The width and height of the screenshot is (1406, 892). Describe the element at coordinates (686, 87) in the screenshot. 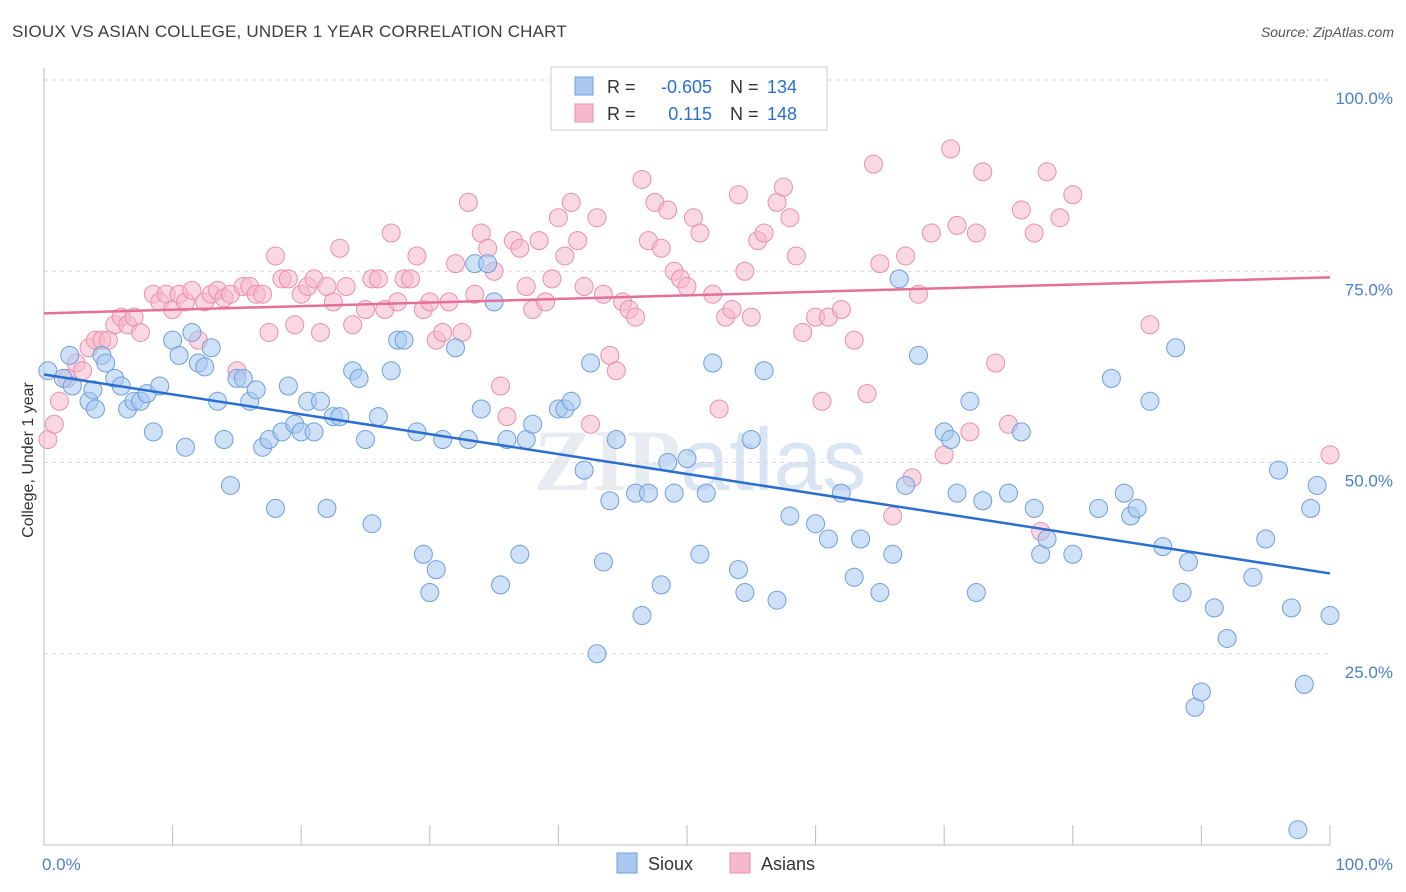

I see `legend-r-value-1: -0.605` at that location.